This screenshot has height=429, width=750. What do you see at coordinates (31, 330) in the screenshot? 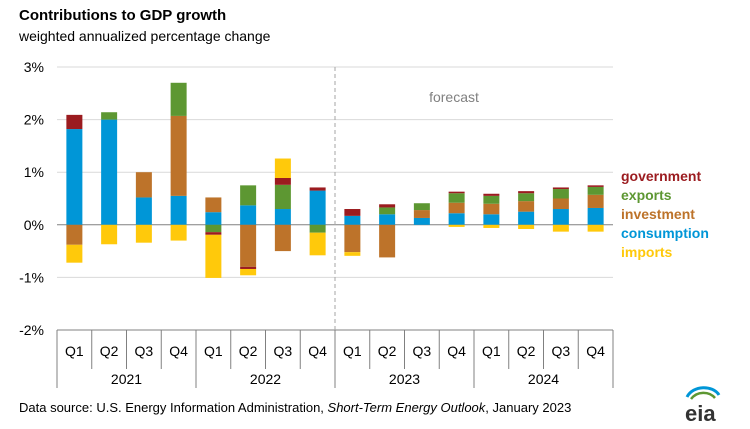
I see `y-tick-label: -2%` at bounding box center [31, 330].